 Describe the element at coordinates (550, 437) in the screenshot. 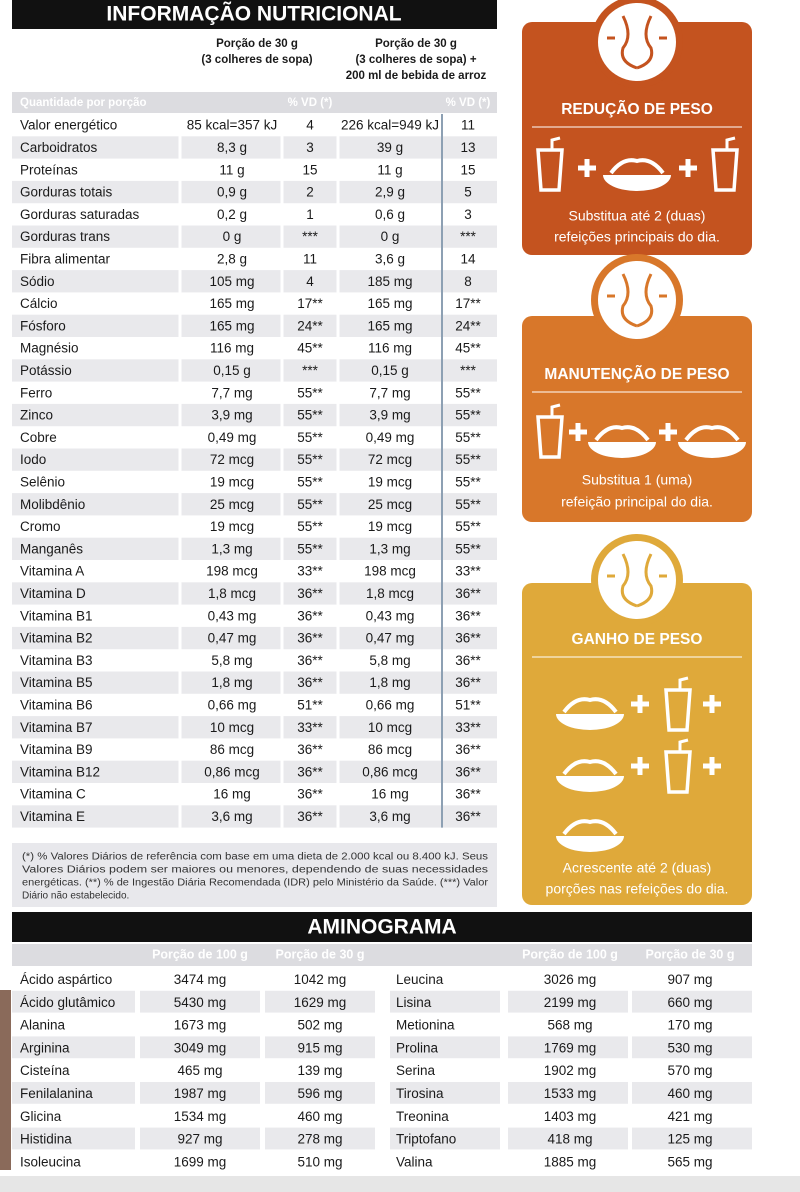

I see `cup-icon` at that location.